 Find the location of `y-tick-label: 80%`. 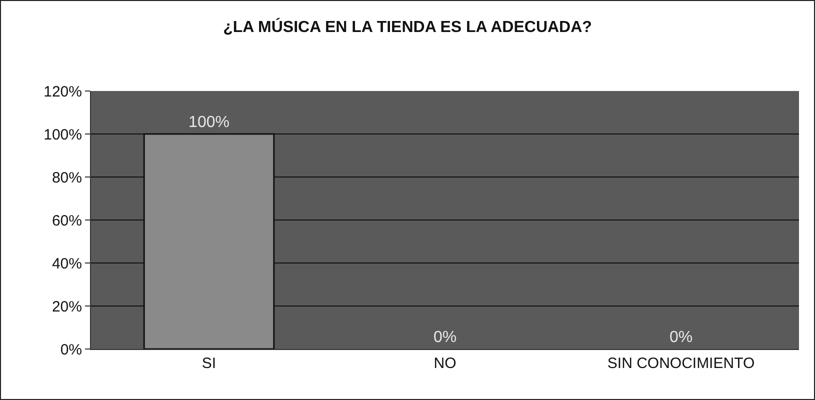

y-tick-label: 80% is located at coordinates (67, 177).